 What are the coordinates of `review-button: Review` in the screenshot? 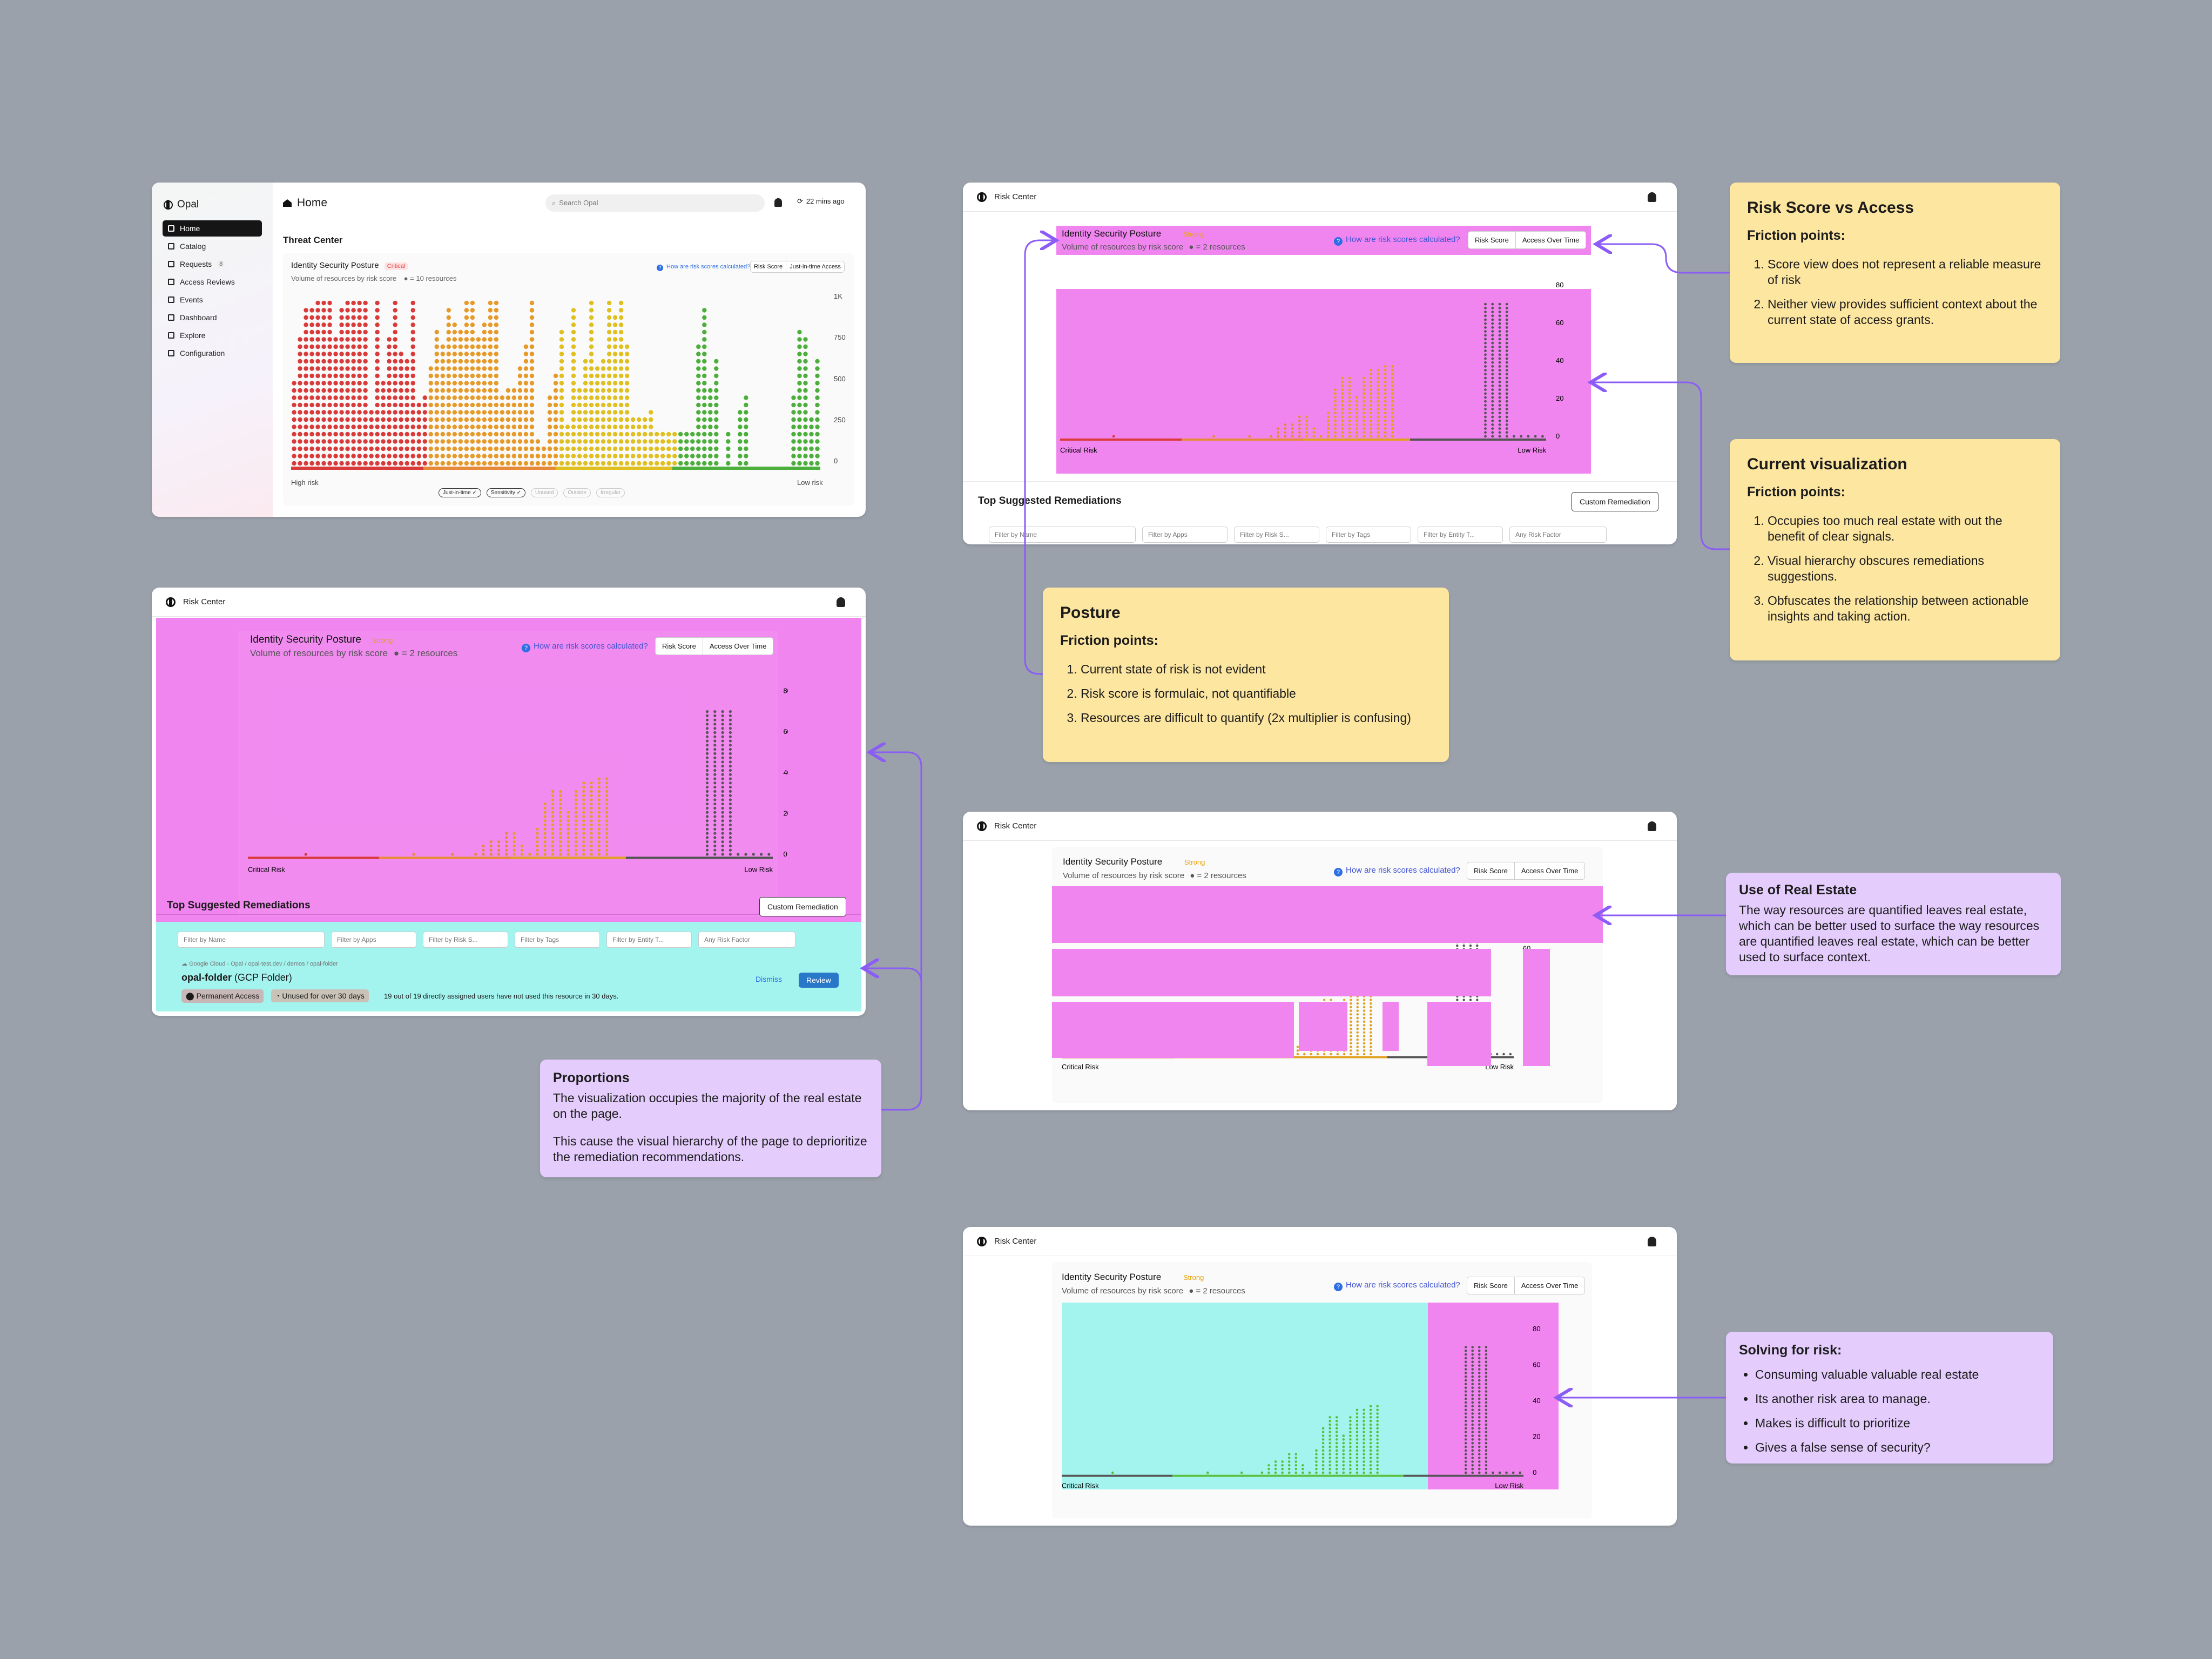 It's located at (819, 980).